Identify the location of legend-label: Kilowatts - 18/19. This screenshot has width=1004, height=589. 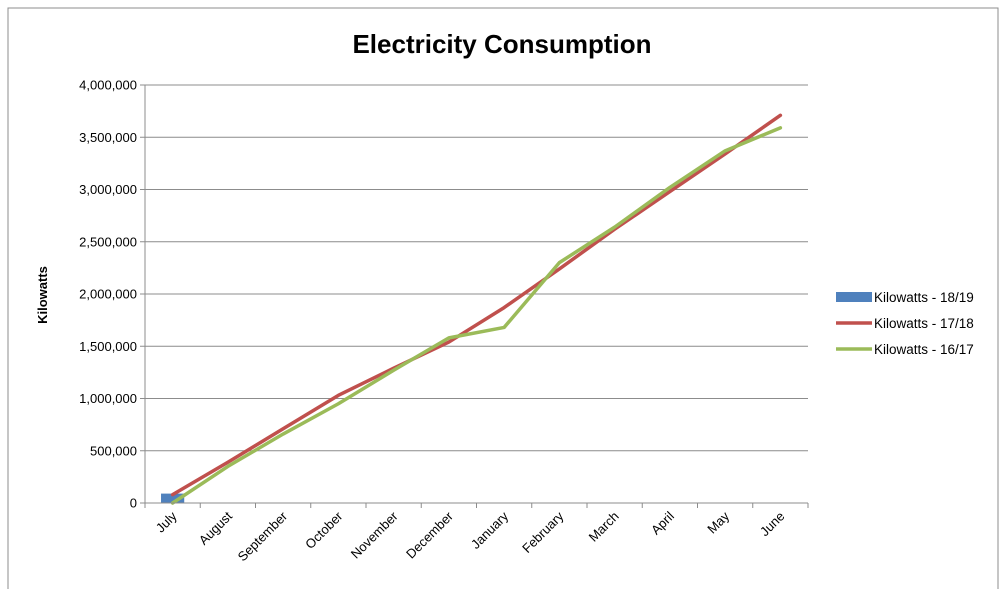
(924, 297).